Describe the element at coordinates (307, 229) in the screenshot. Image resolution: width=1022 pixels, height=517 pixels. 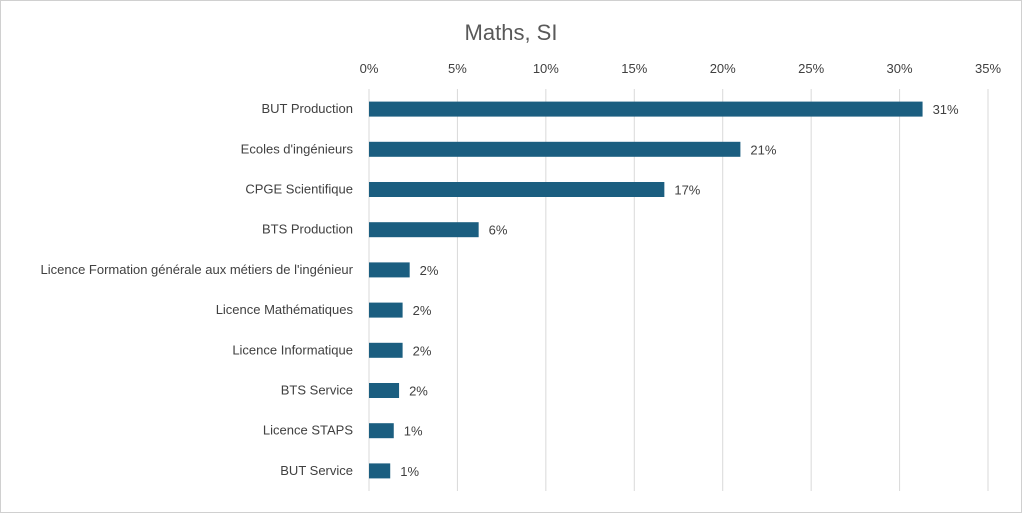
I see `category-label: BTS Production` at that location.